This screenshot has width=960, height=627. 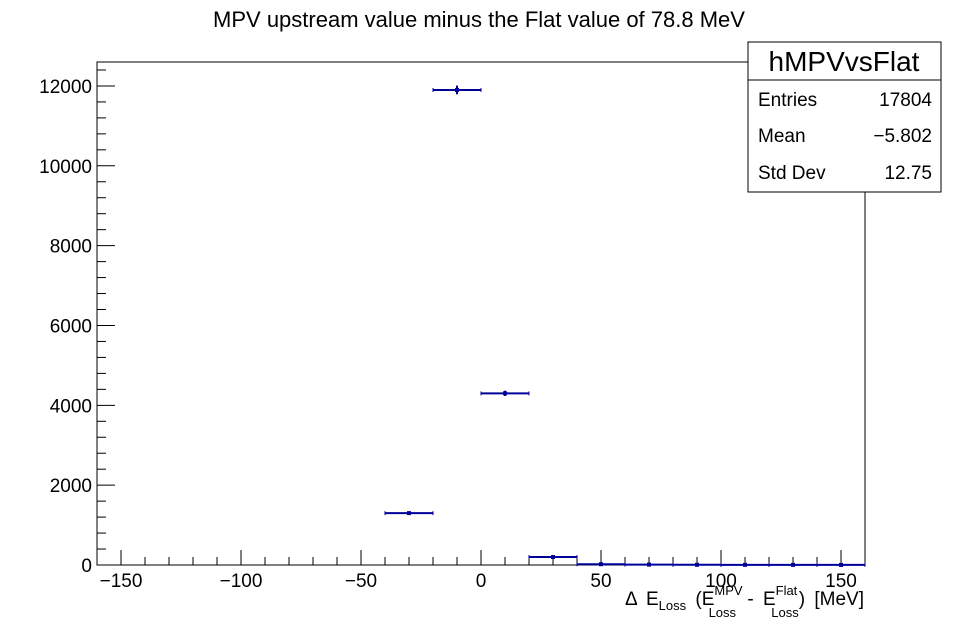 I want to click on x-tick-label: 100, so click(x=721, y=581).